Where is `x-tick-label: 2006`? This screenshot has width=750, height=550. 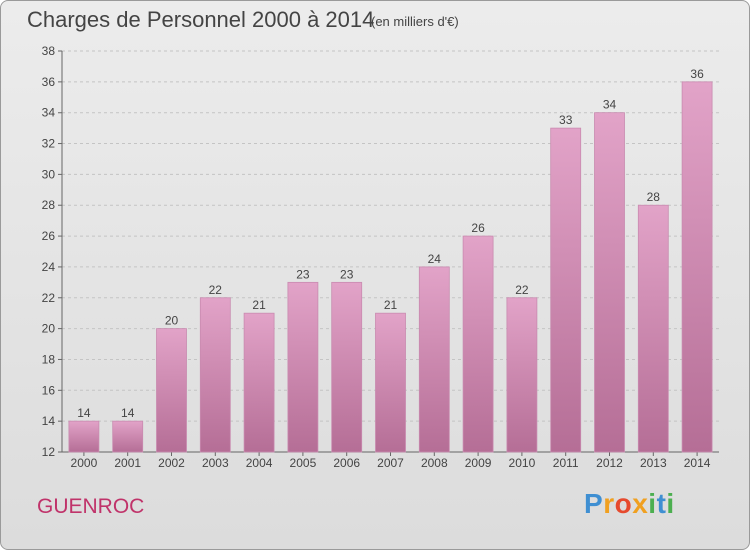 x-tick-label: 2006 is located at coordinates (346, 463).